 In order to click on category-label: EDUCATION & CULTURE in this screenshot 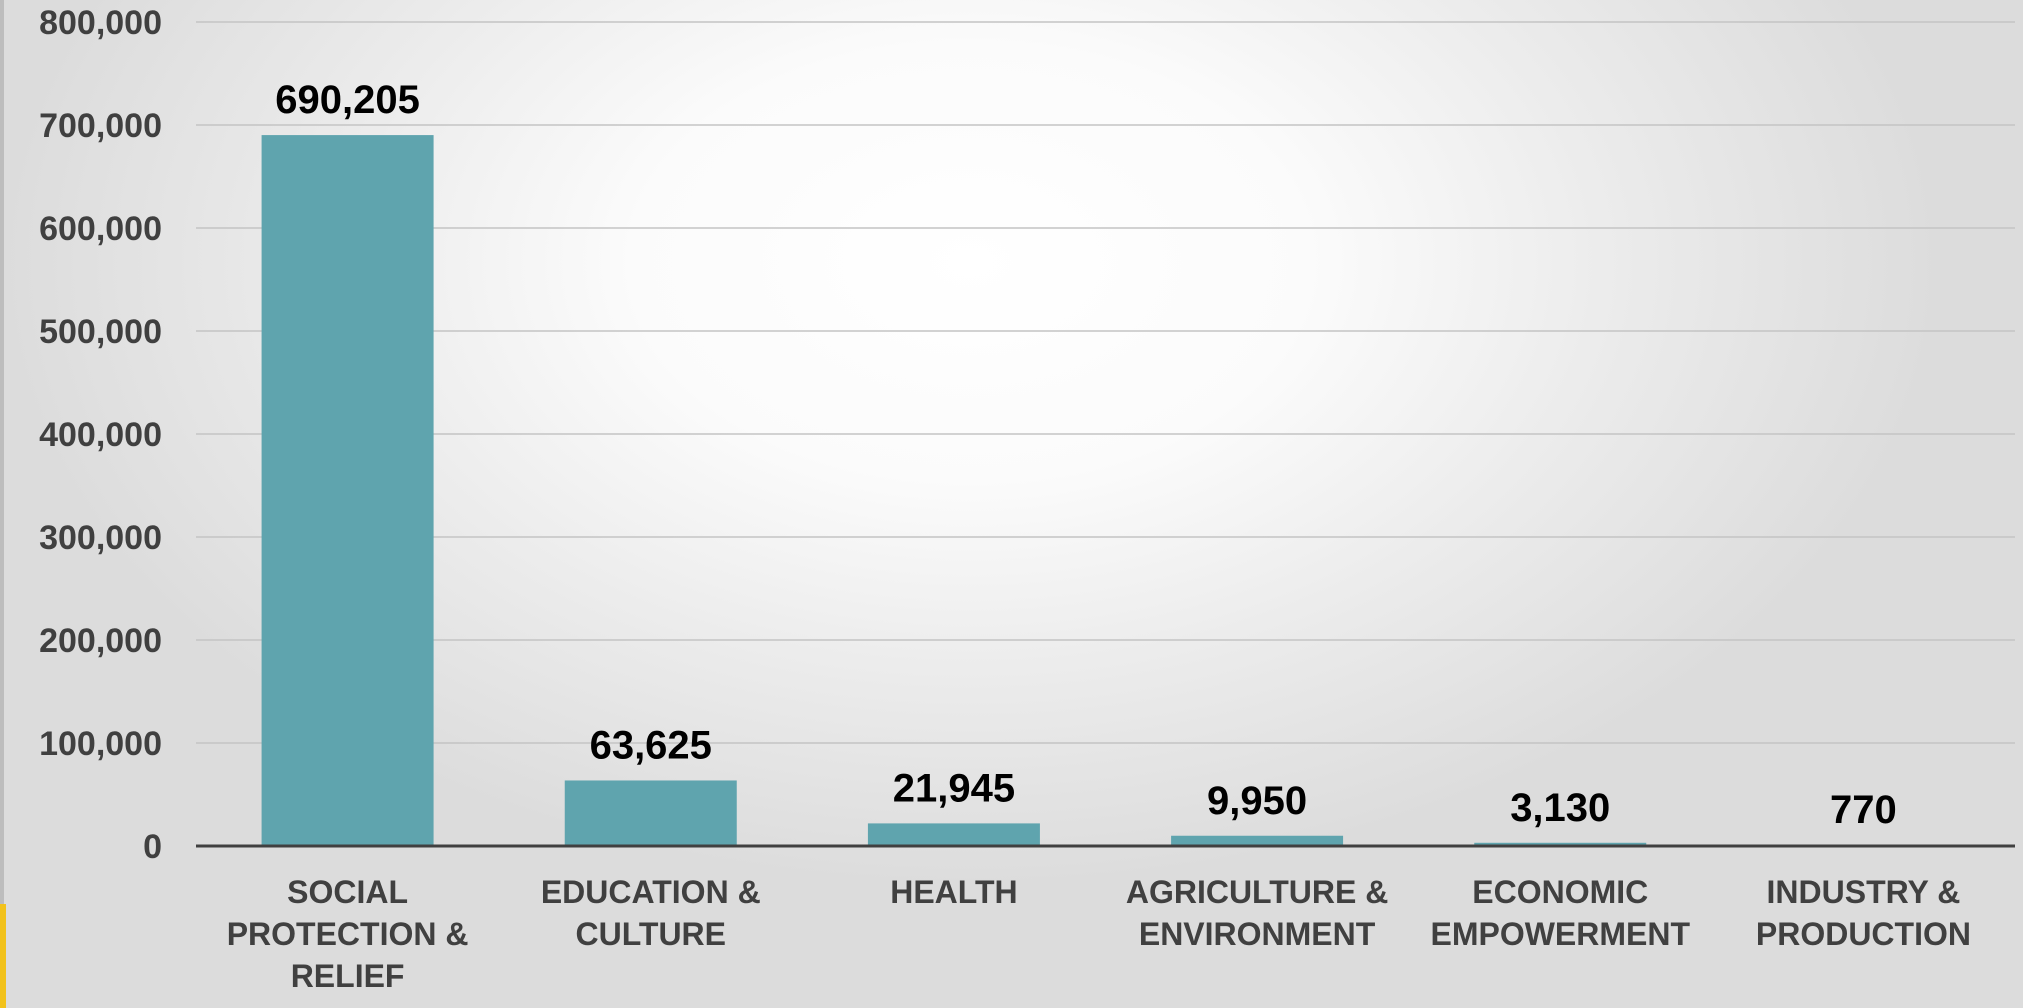, I will do `click(651, 913)`.